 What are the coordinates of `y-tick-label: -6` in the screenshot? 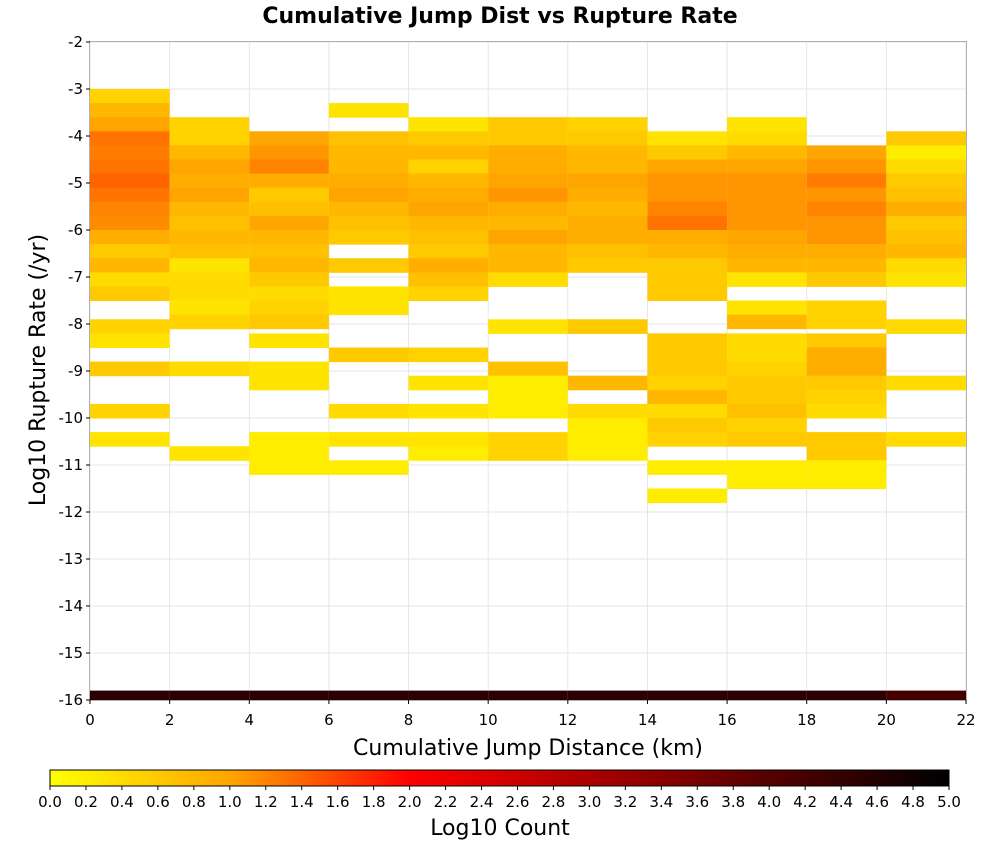 It's located at (75, 230).